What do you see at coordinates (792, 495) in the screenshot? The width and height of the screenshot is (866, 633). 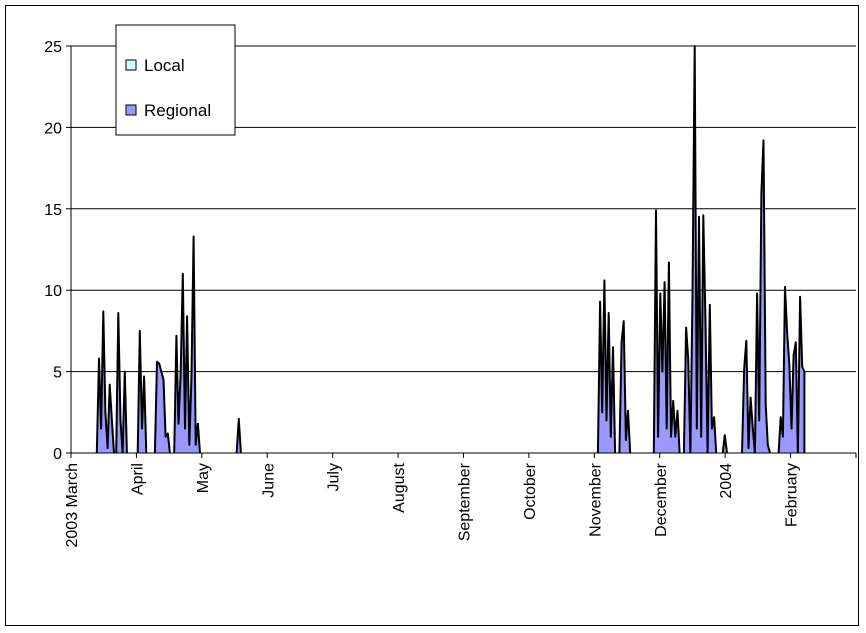 I see `x-tick-label: February` at bounding box center [792, 495].